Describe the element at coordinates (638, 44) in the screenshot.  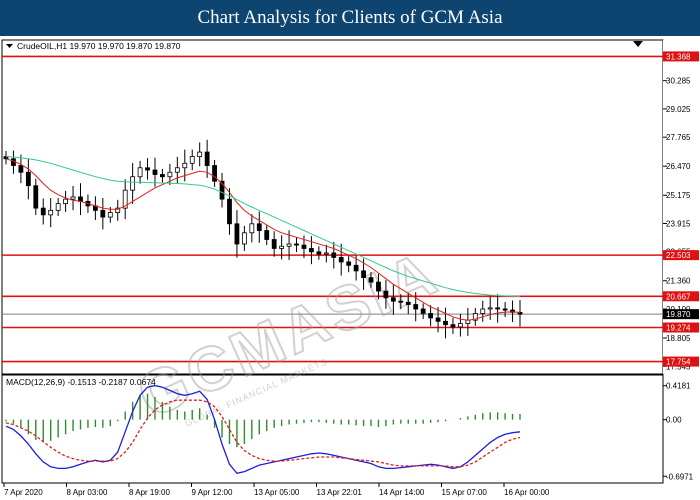
I see `shift-marker-icon` at that location.